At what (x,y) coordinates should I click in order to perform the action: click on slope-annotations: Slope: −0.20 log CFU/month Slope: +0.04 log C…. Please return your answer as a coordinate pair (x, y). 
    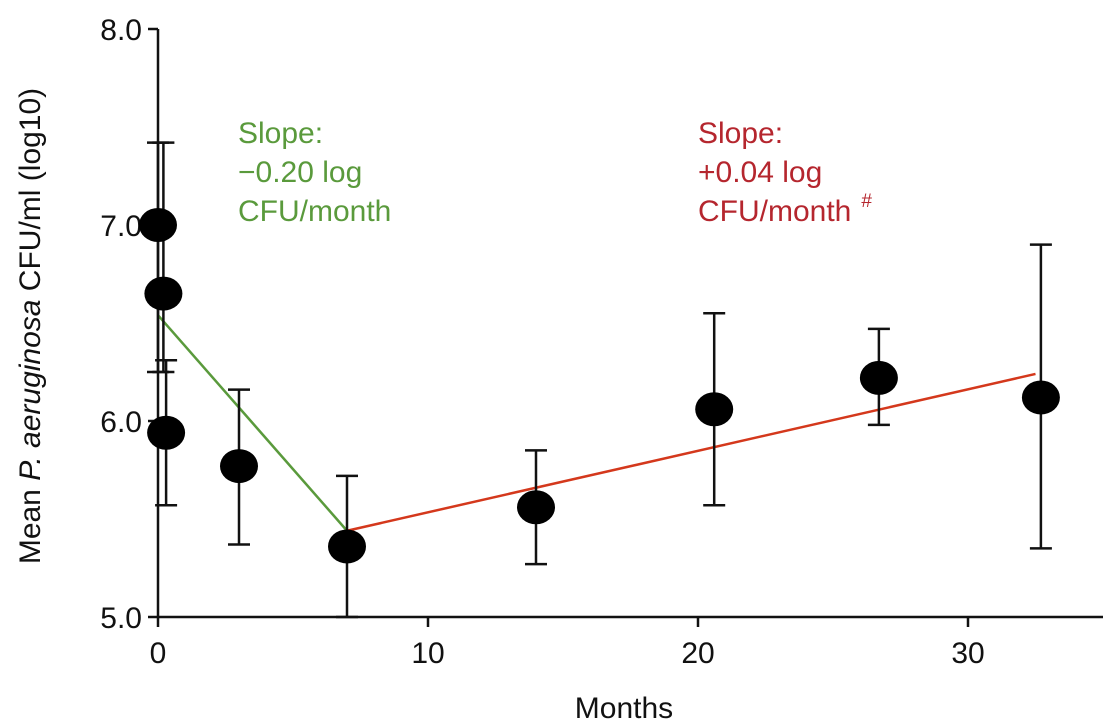
    Looking at the image, I should click on (555, 172).